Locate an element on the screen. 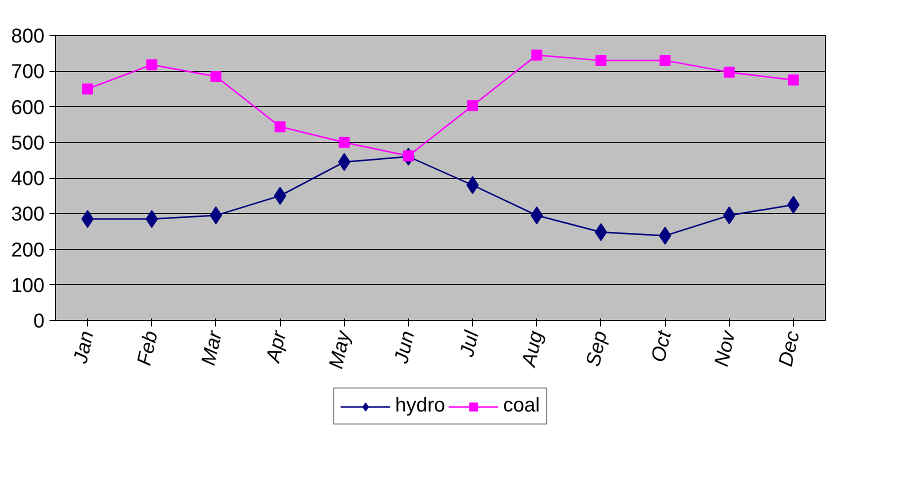 The width and height of the screenshot is (897, 493). y-tick-label: 0 is located at coordinates (38, 321).